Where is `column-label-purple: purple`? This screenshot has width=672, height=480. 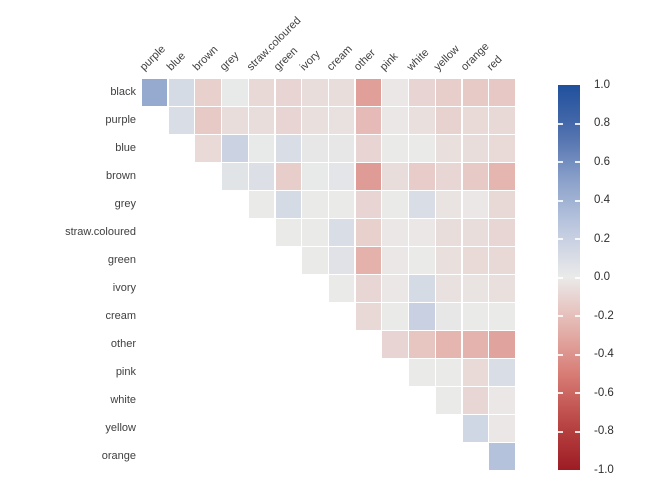 column-label-purple: purple is located at coordinates (152, 58).